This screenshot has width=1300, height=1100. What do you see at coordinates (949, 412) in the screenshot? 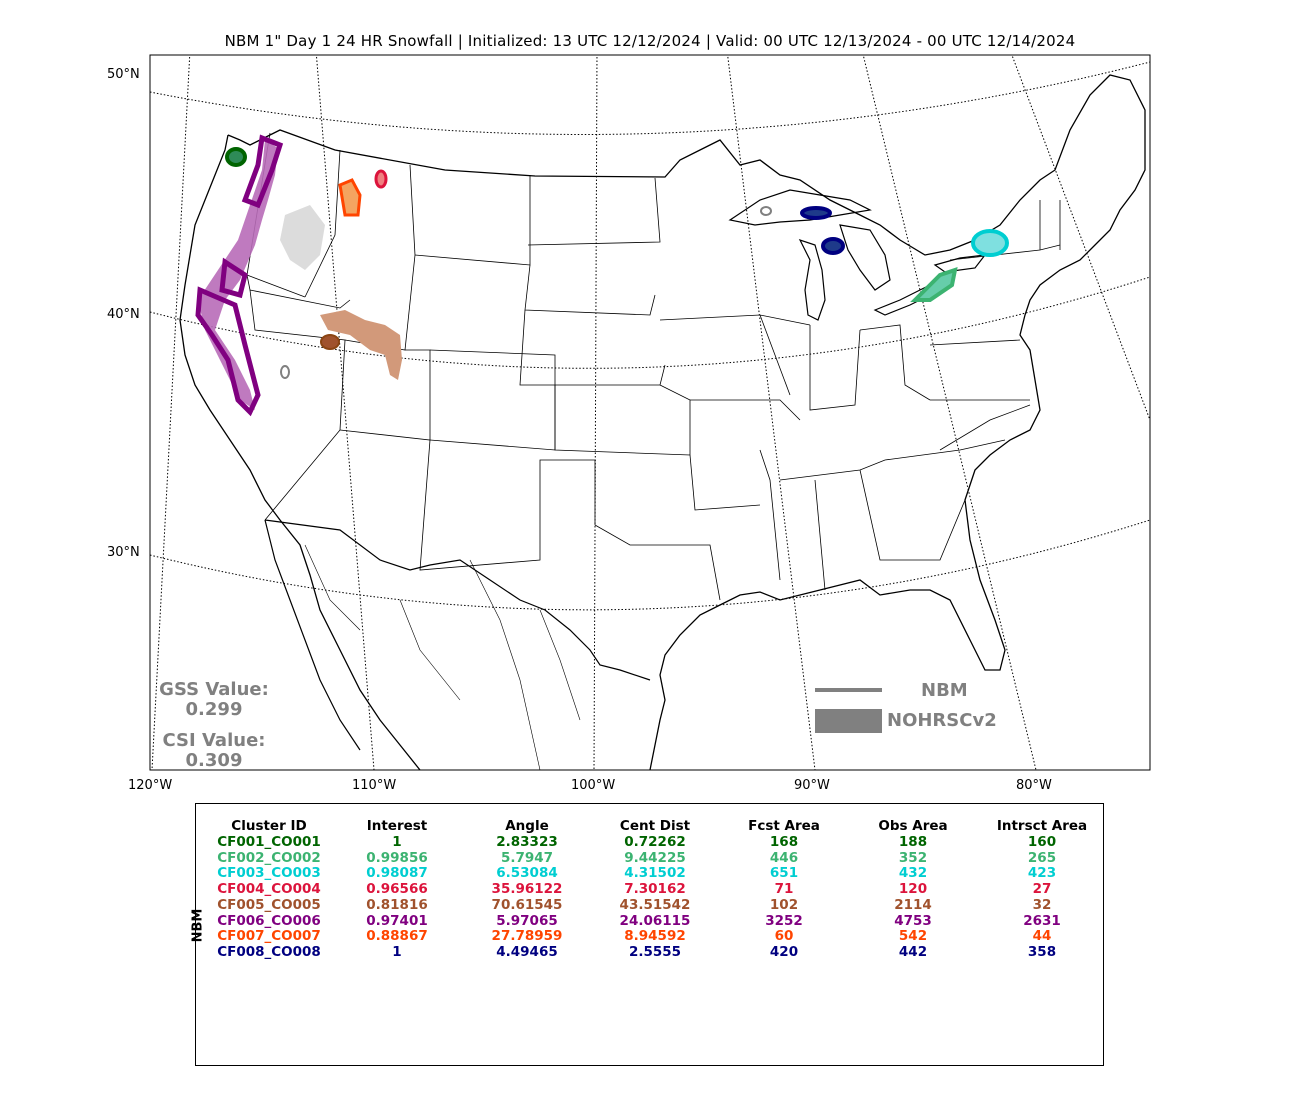
I see `longitude-line-80w` at bounding box center [949, 412].